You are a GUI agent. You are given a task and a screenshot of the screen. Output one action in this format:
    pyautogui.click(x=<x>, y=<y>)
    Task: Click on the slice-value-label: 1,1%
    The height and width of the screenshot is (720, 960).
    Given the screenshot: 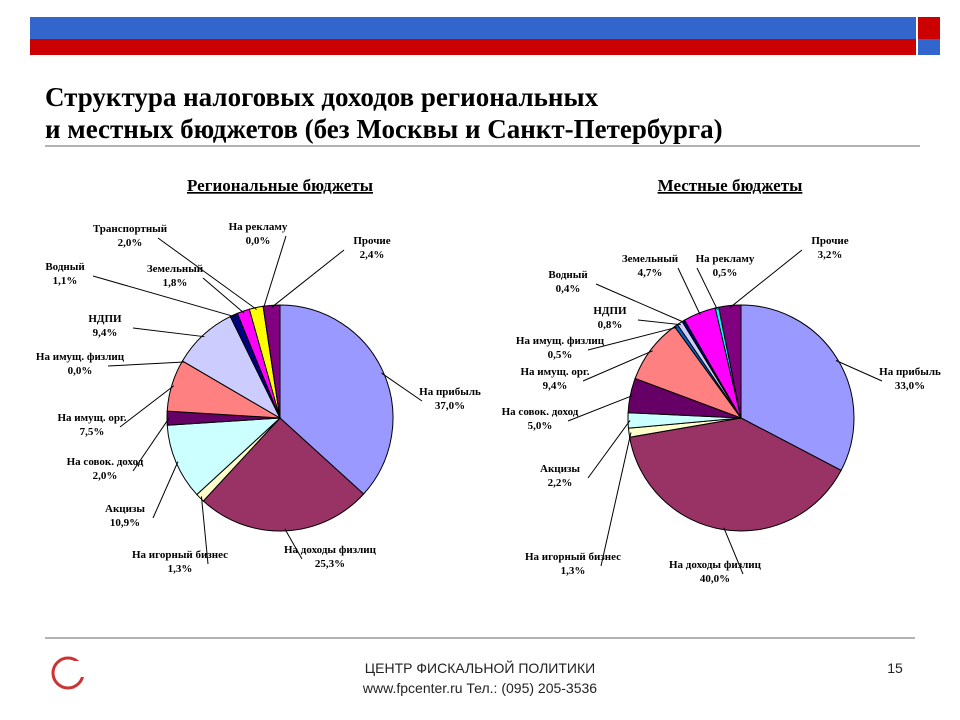 What is the action you would take?
    pyautogui.click(x=65, y=281)
    